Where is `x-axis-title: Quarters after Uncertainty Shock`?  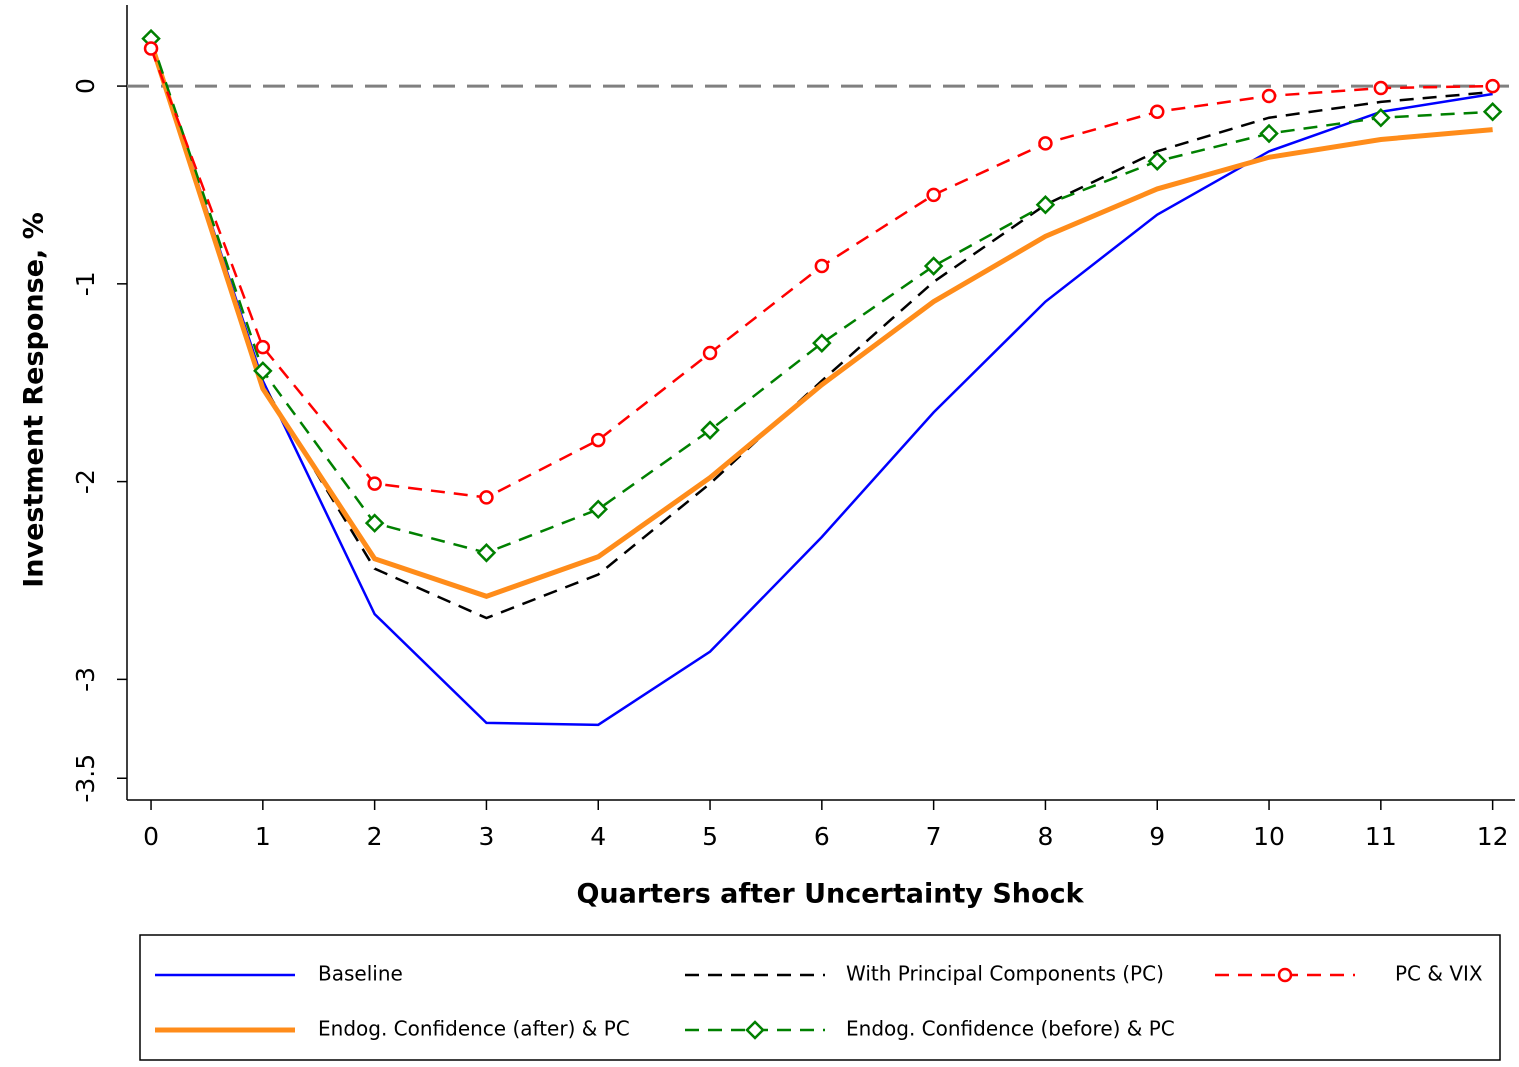 x-axis-title: Quarters after Uncertainty Shock is located at coordinates (830, 894).